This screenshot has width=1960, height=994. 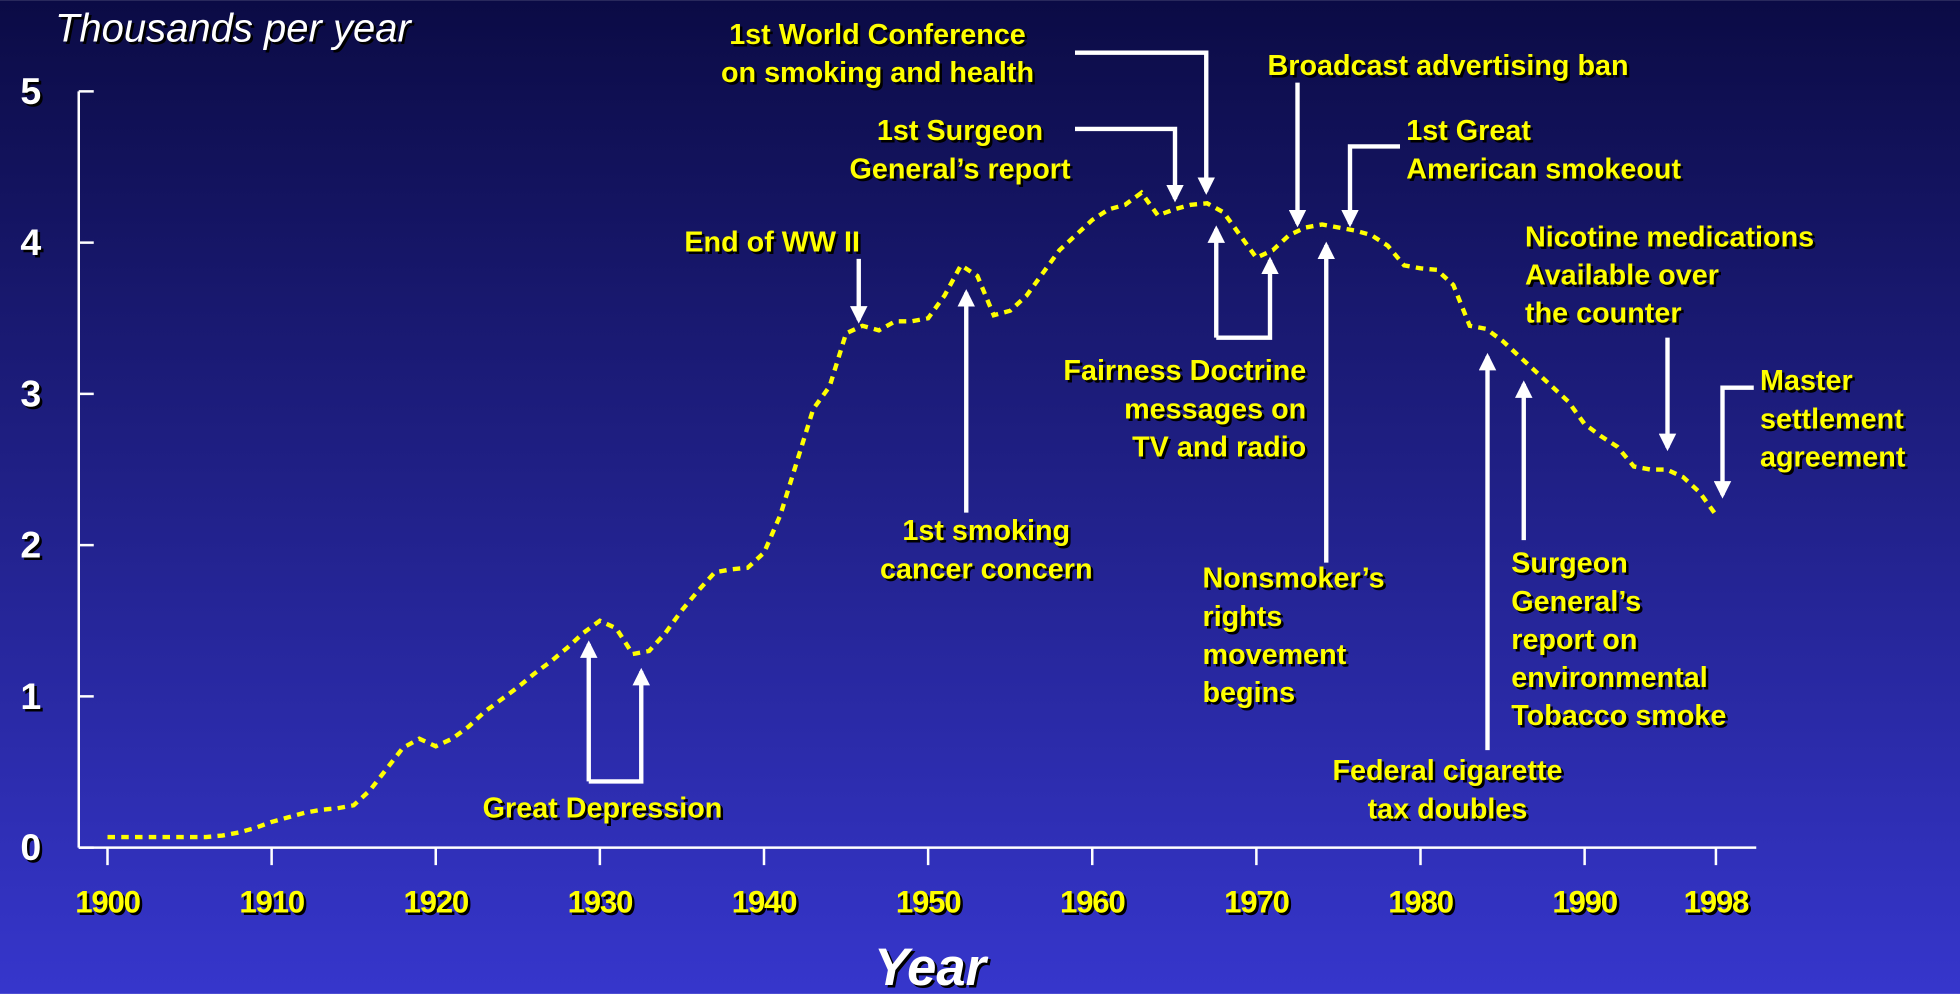 I want to click on annotation-text: report on, so click(x=1574, y=640).